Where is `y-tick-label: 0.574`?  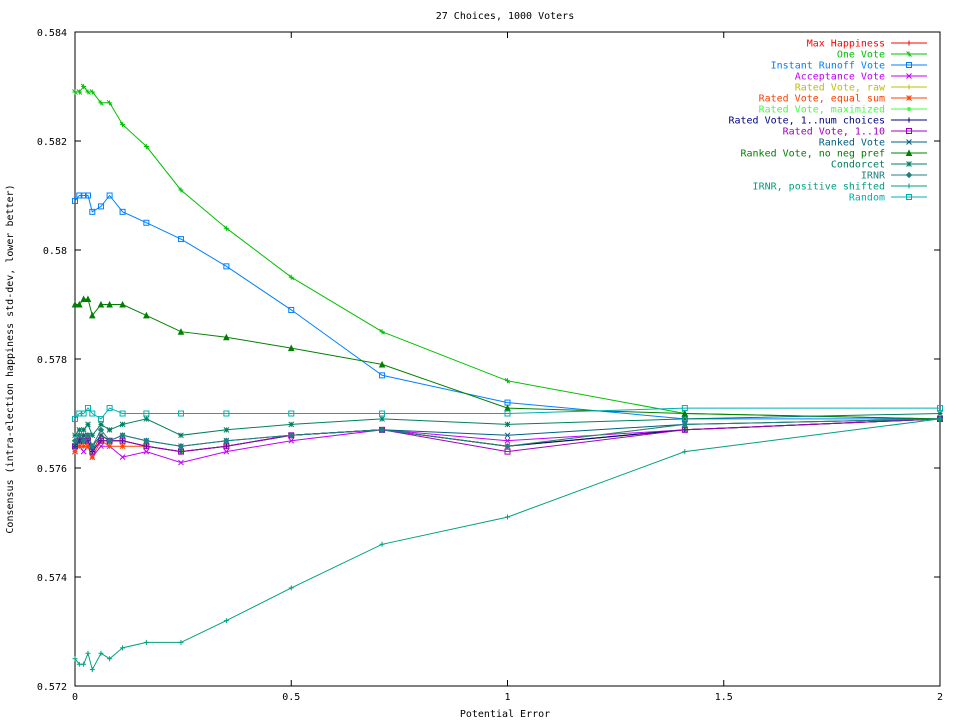 y-tick-label: 0.574 is located at coordinates (52, 578).